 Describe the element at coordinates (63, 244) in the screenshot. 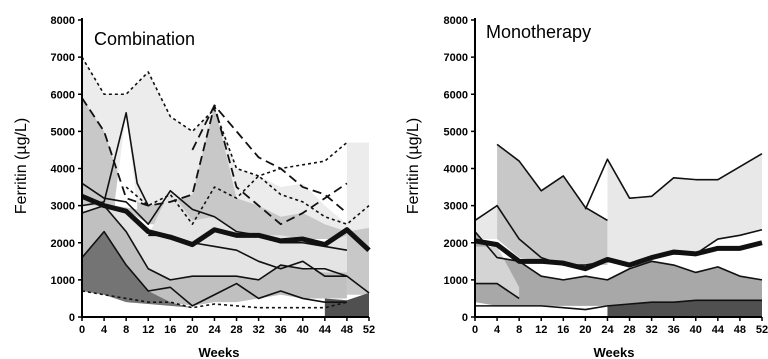

I see `combination-y-tick-label: 2000` at that location.